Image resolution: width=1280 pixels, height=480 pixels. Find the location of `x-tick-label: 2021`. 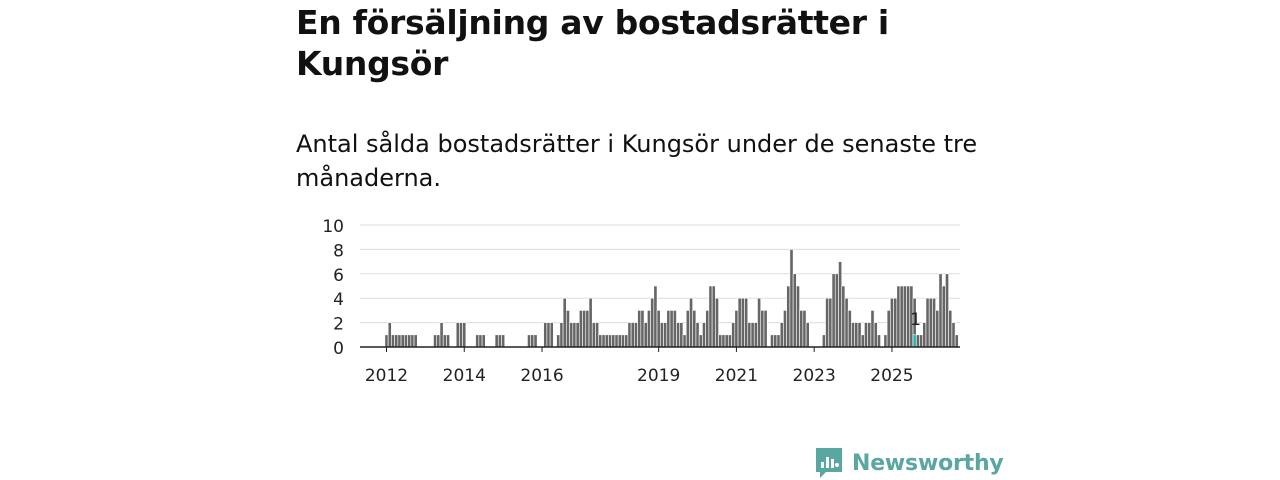

x-tick-label: 2021 is located at coordinates (736, 376).